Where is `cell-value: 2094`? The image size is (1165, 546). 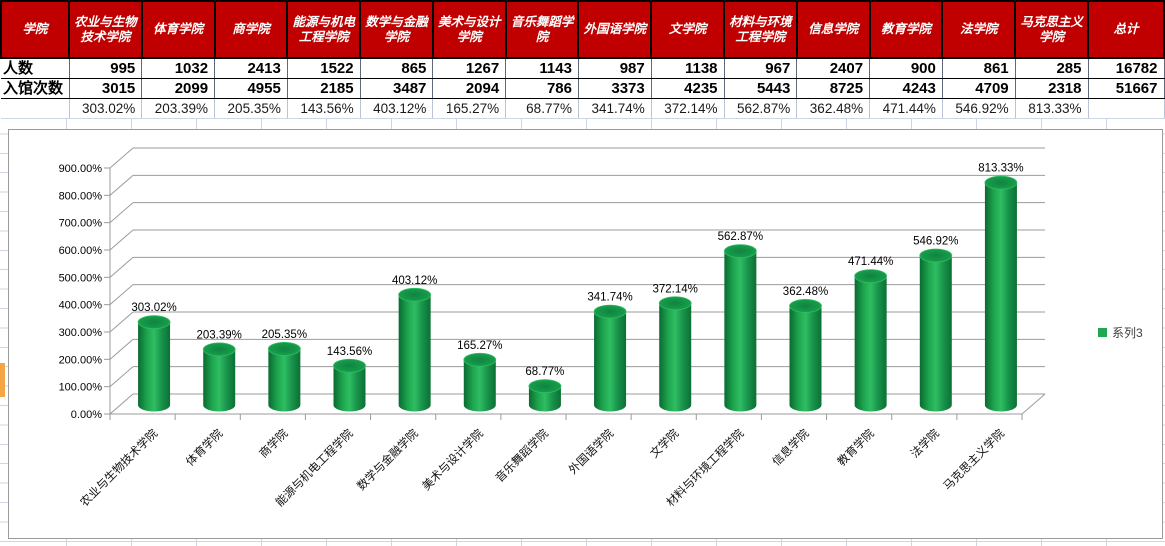 cell-value: 2094 is located at coordinates (469, 88).